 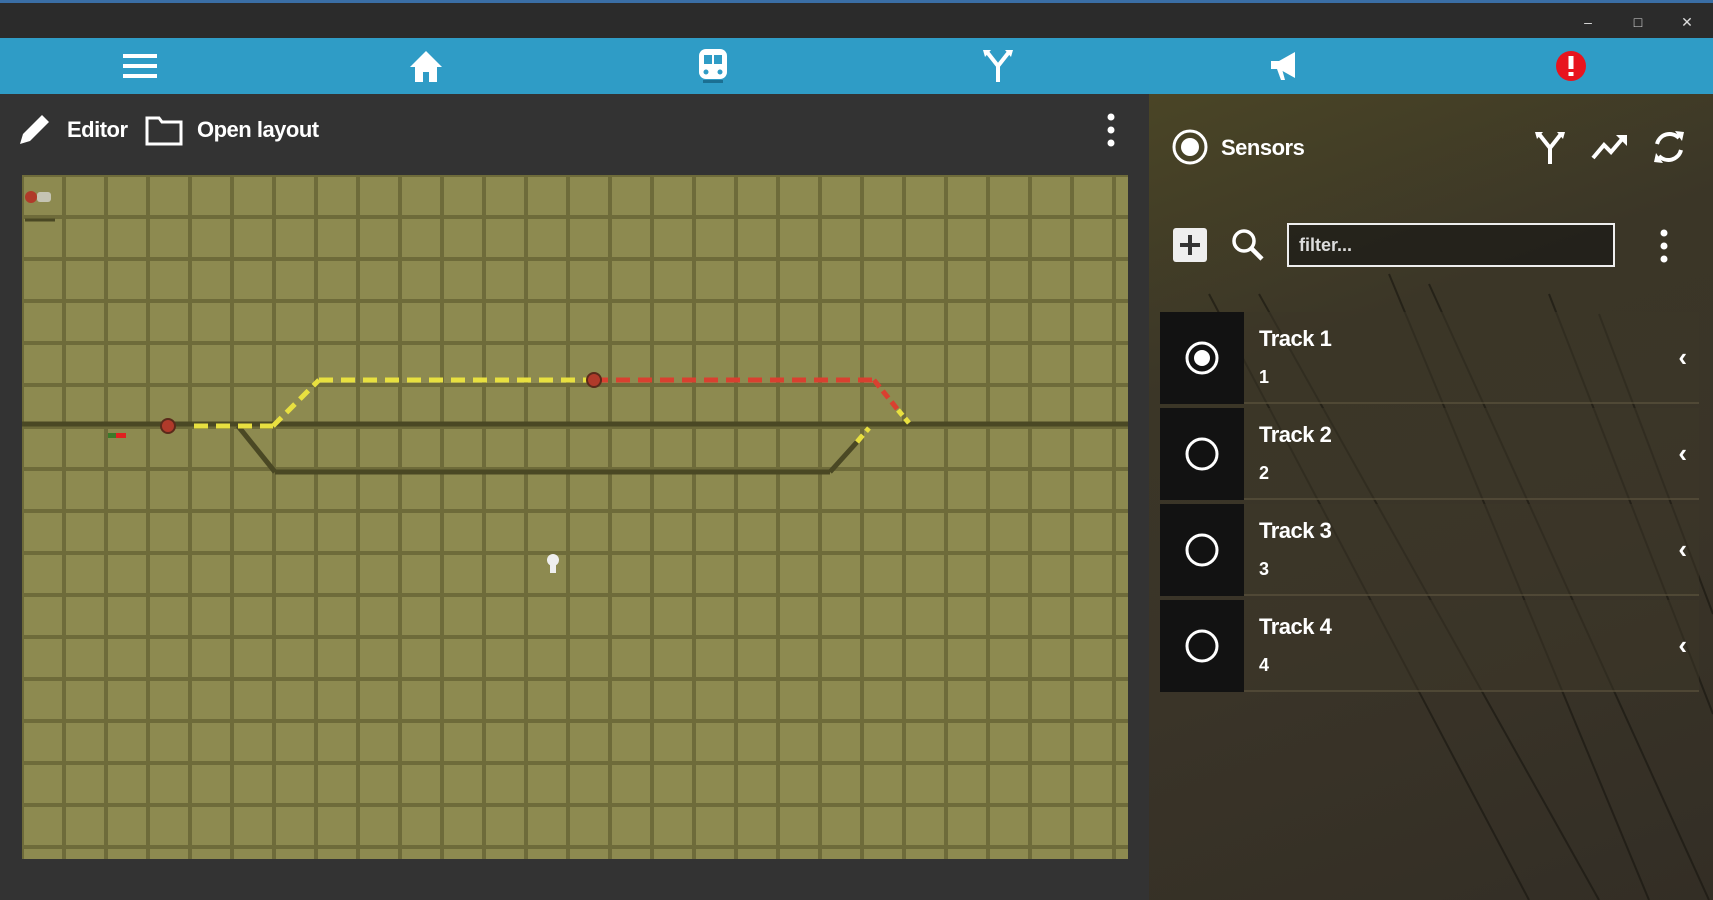 What do you see at coordinates (168, 426) in the screenshot?
I see `sensor-marker` at bounding box center [168, 426].